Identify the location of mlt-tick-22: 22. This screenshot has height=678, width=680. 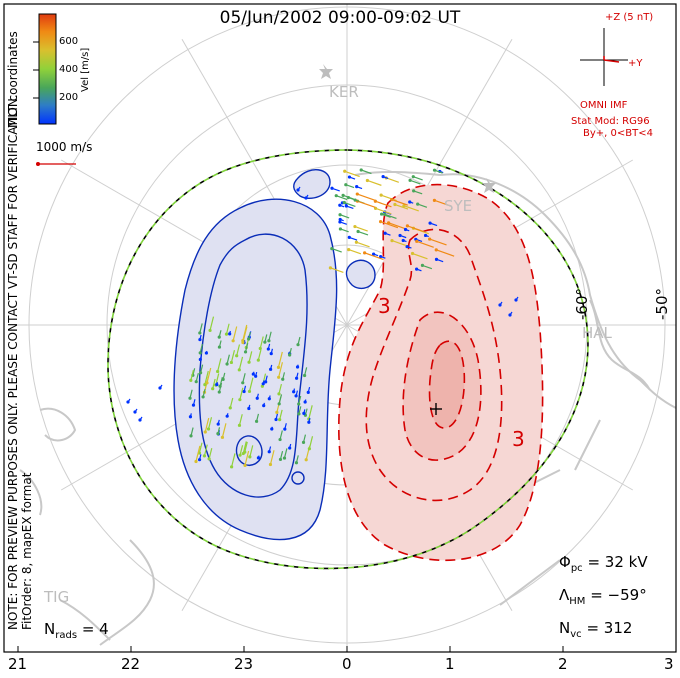
(131, 664).